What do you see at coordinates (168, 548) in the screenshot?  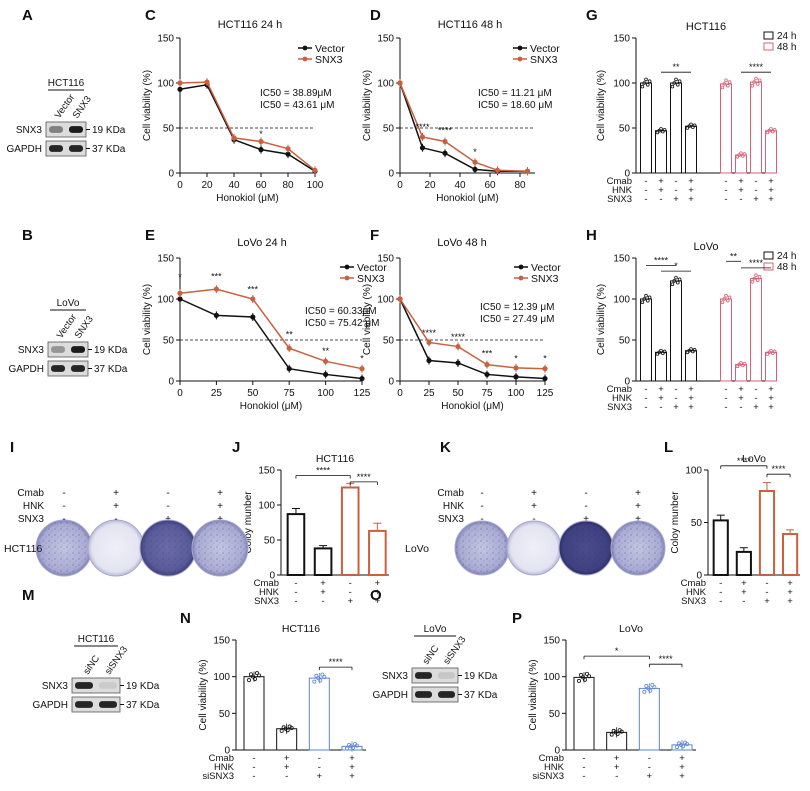 I see `colony-texture` at bounding box center [168, 548].